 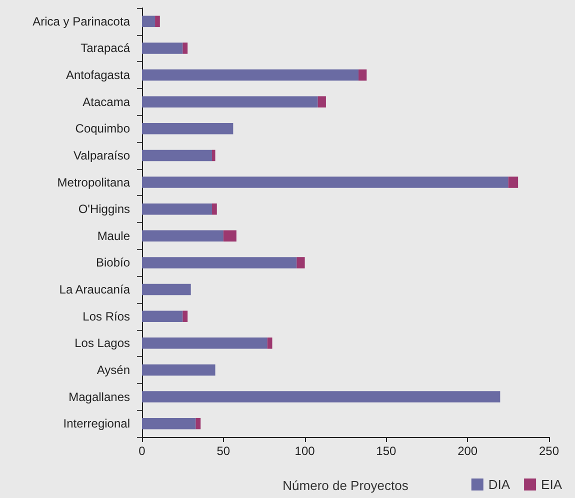 What do you see at coordinates (223, 451) in the screenshot?
I see `x-tick-label: 50` at bounding box center [223, 451].